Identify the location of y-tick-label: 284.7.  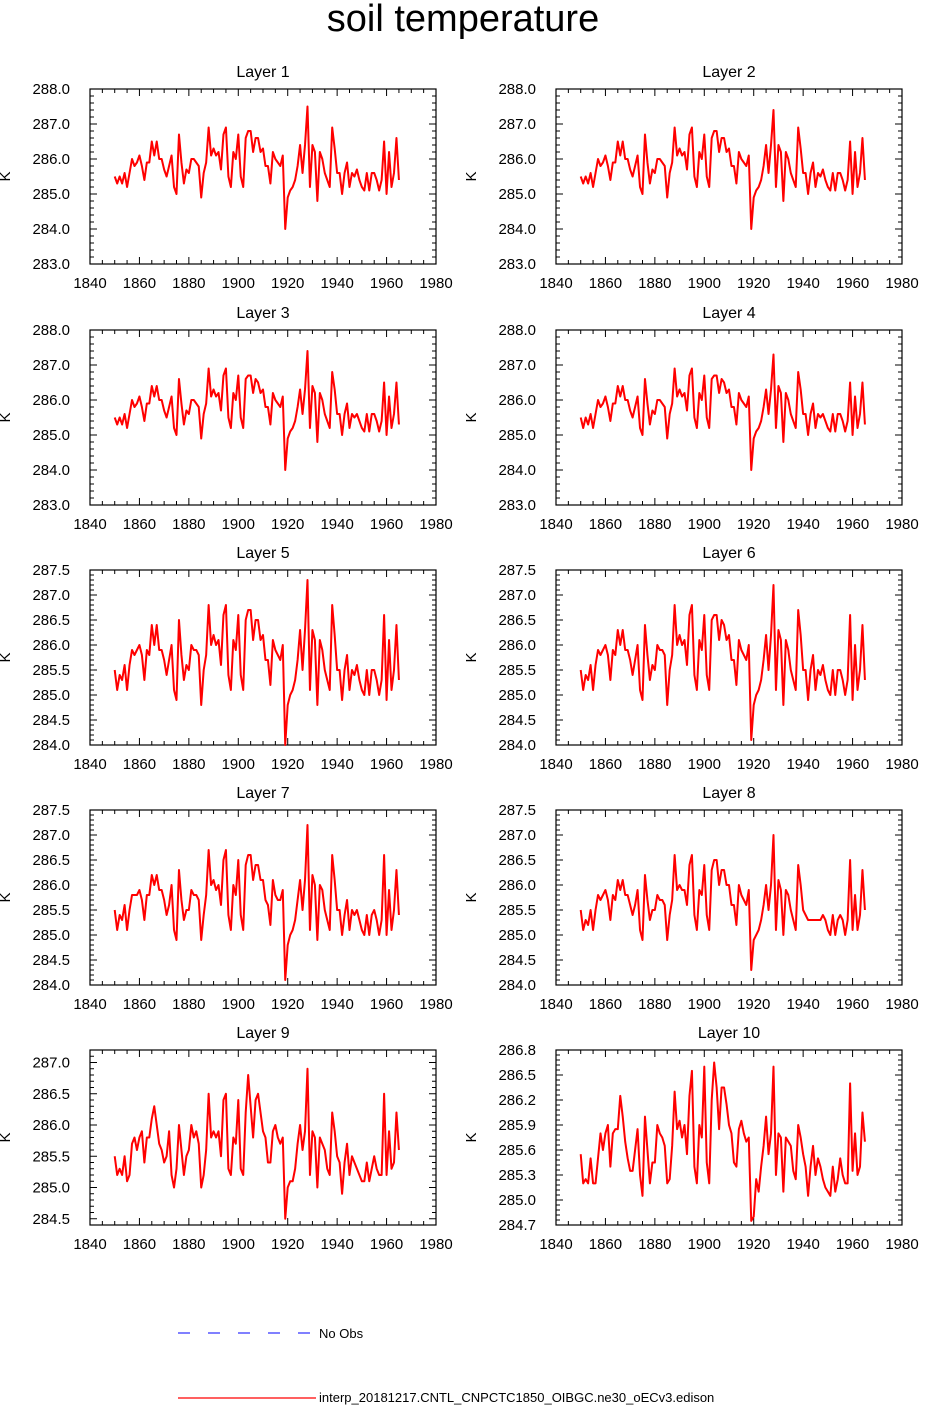
(517, 1225).